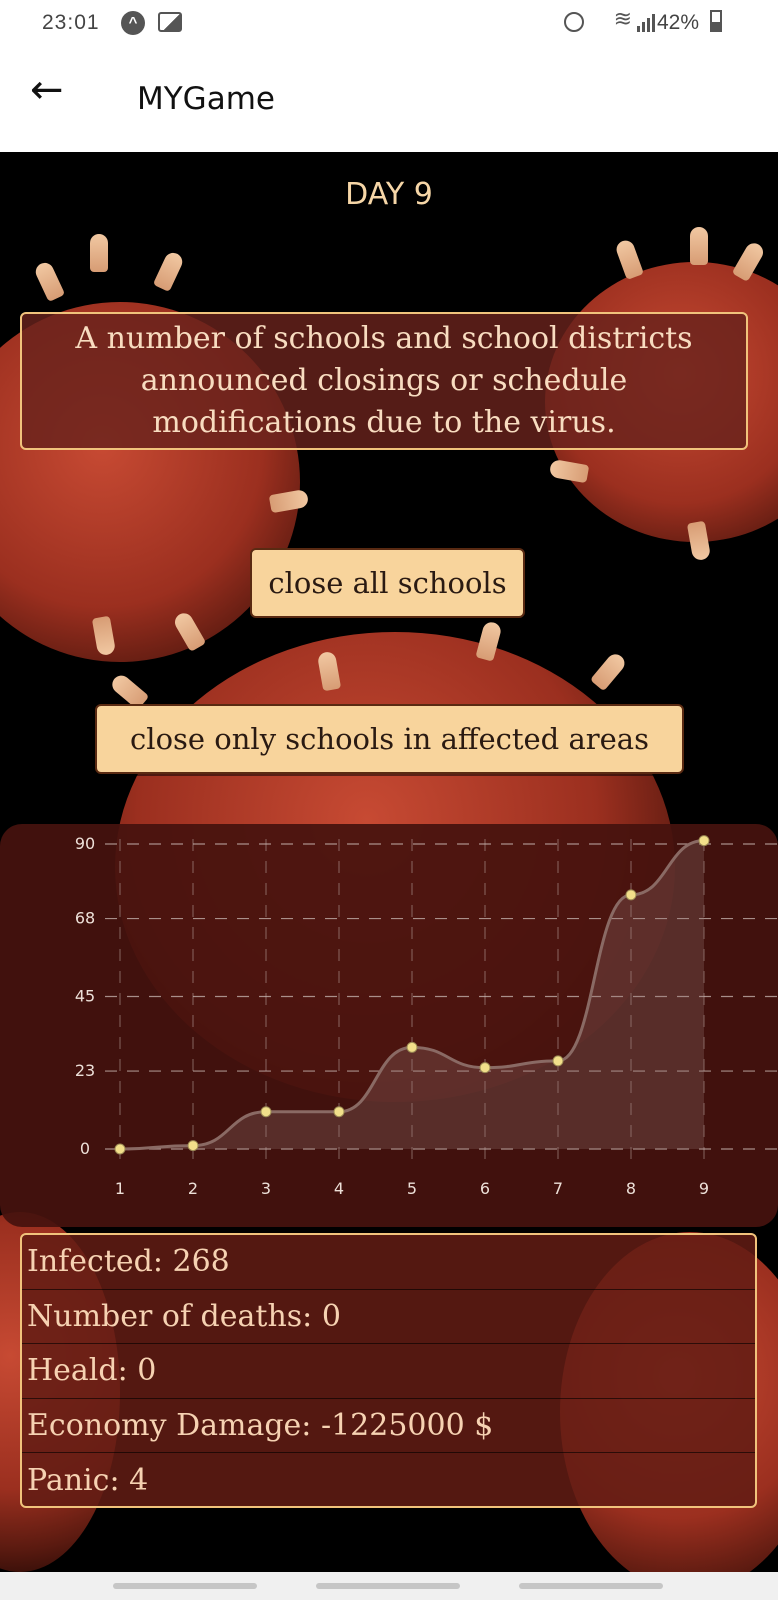 The height and width of the screenshot is (1600, 778). I want to click on nav-recent-button, so click(185, 1586).